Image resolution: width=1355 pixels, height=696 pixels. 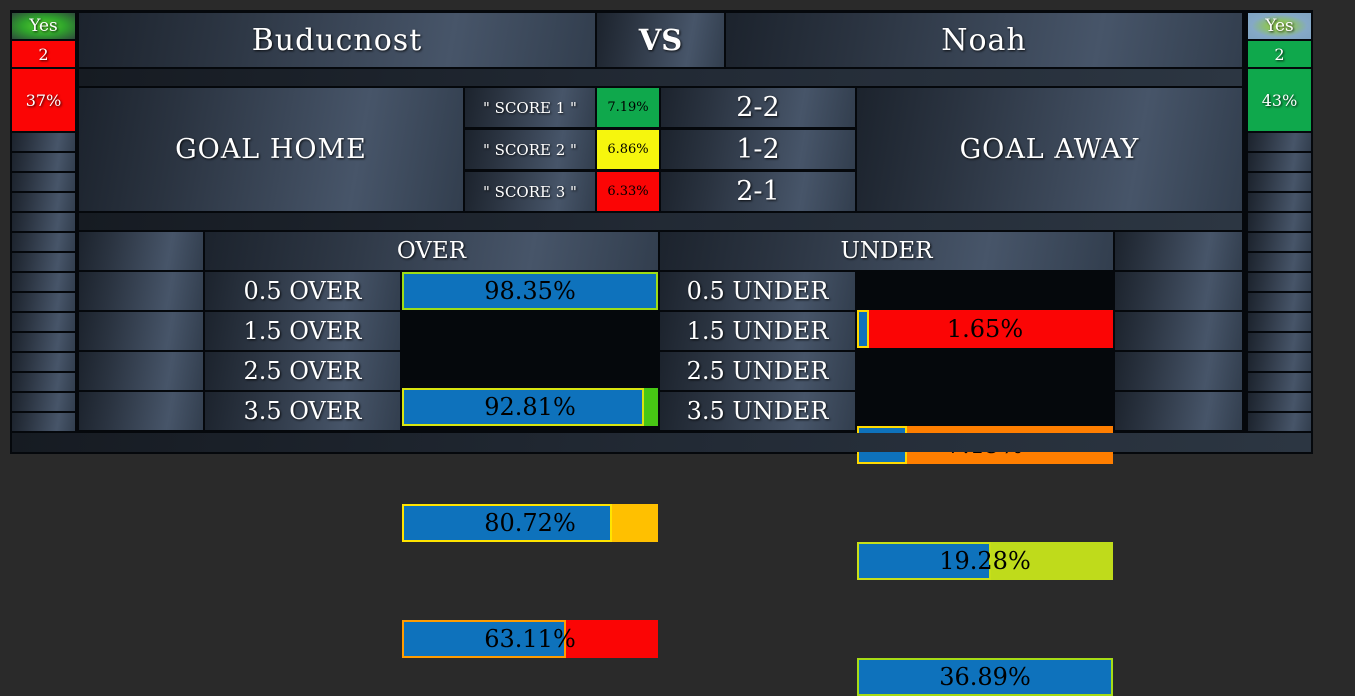 I want to click on table-header-gap-right, so click(x=1178, y=251).